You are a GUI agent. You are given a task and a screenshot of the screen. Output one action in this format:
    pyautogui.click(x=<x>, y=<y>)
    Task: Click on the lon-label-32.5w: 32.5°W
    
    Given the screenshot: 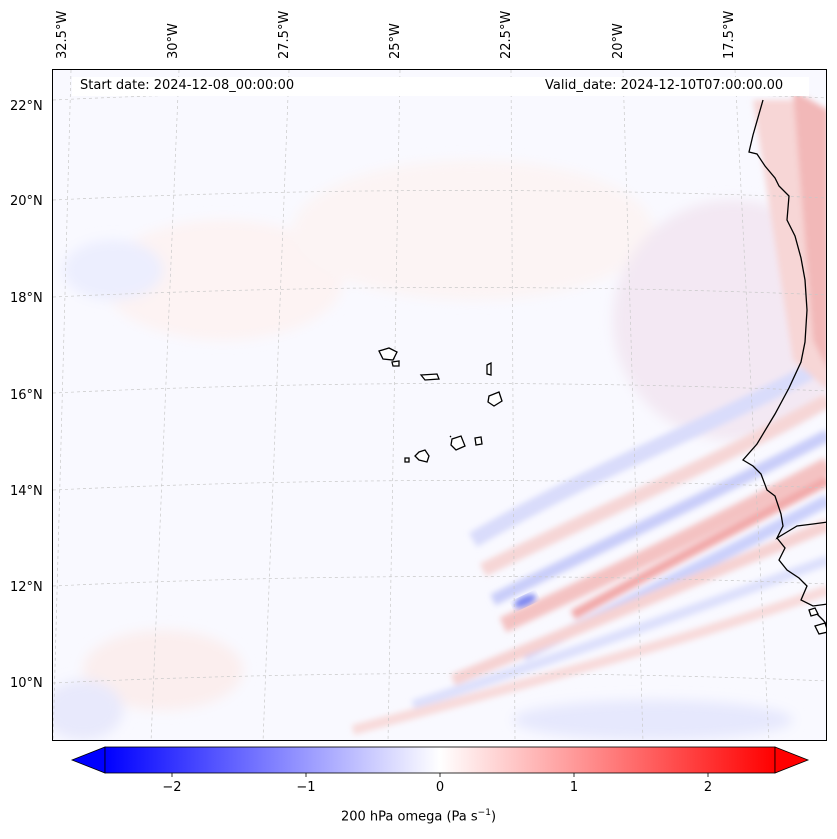 What is the action you would take?
    pyautogui.click(x=62, y=34)
    